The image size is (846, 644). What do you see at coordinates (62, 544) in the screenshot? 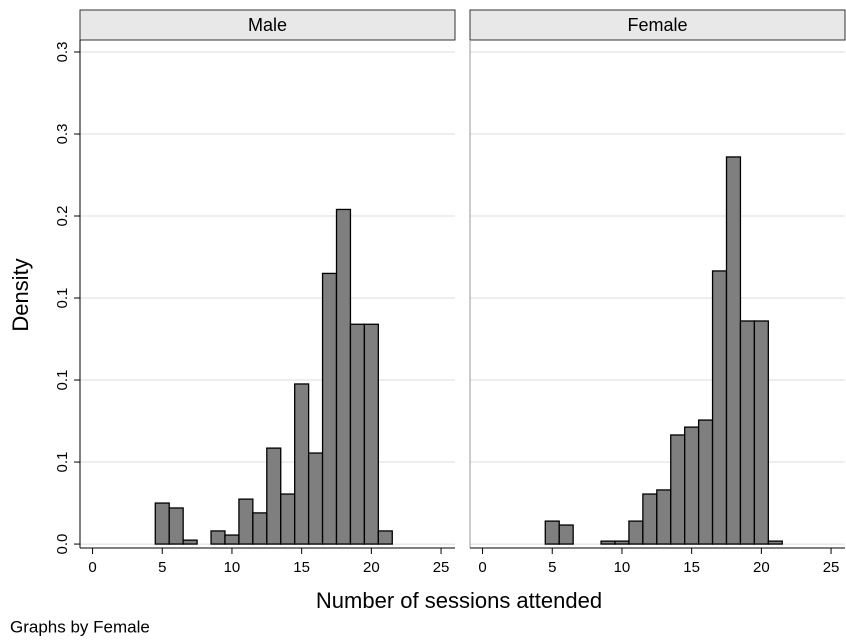
I see `y-tick-label: 0.0` at bounding box center [62, 544].